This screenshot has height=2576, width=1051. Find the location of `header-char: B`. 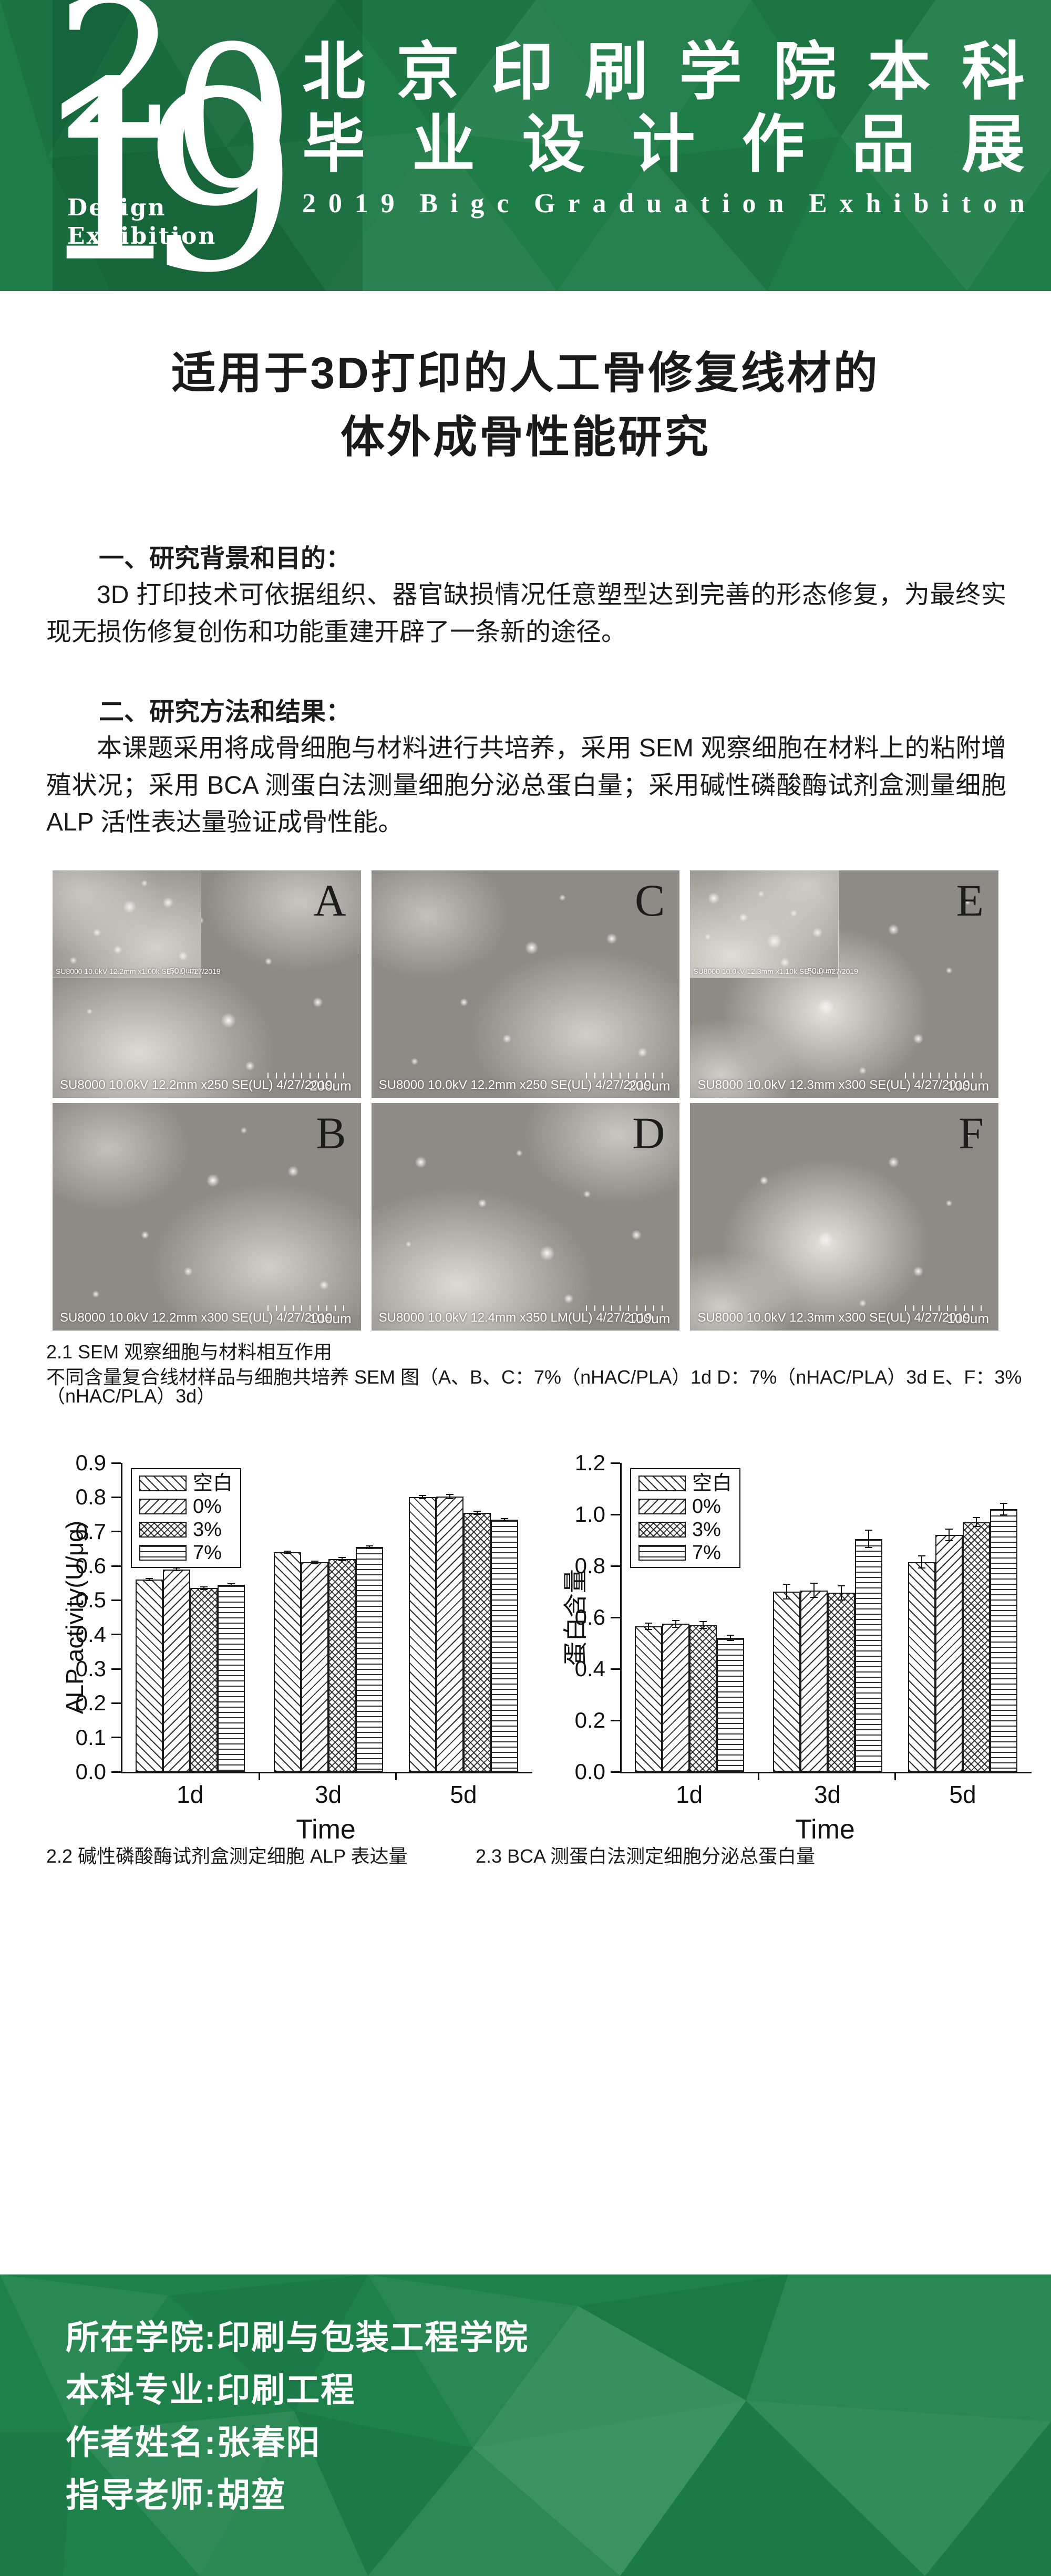

header-char: B is located at coordinates (428, 204).